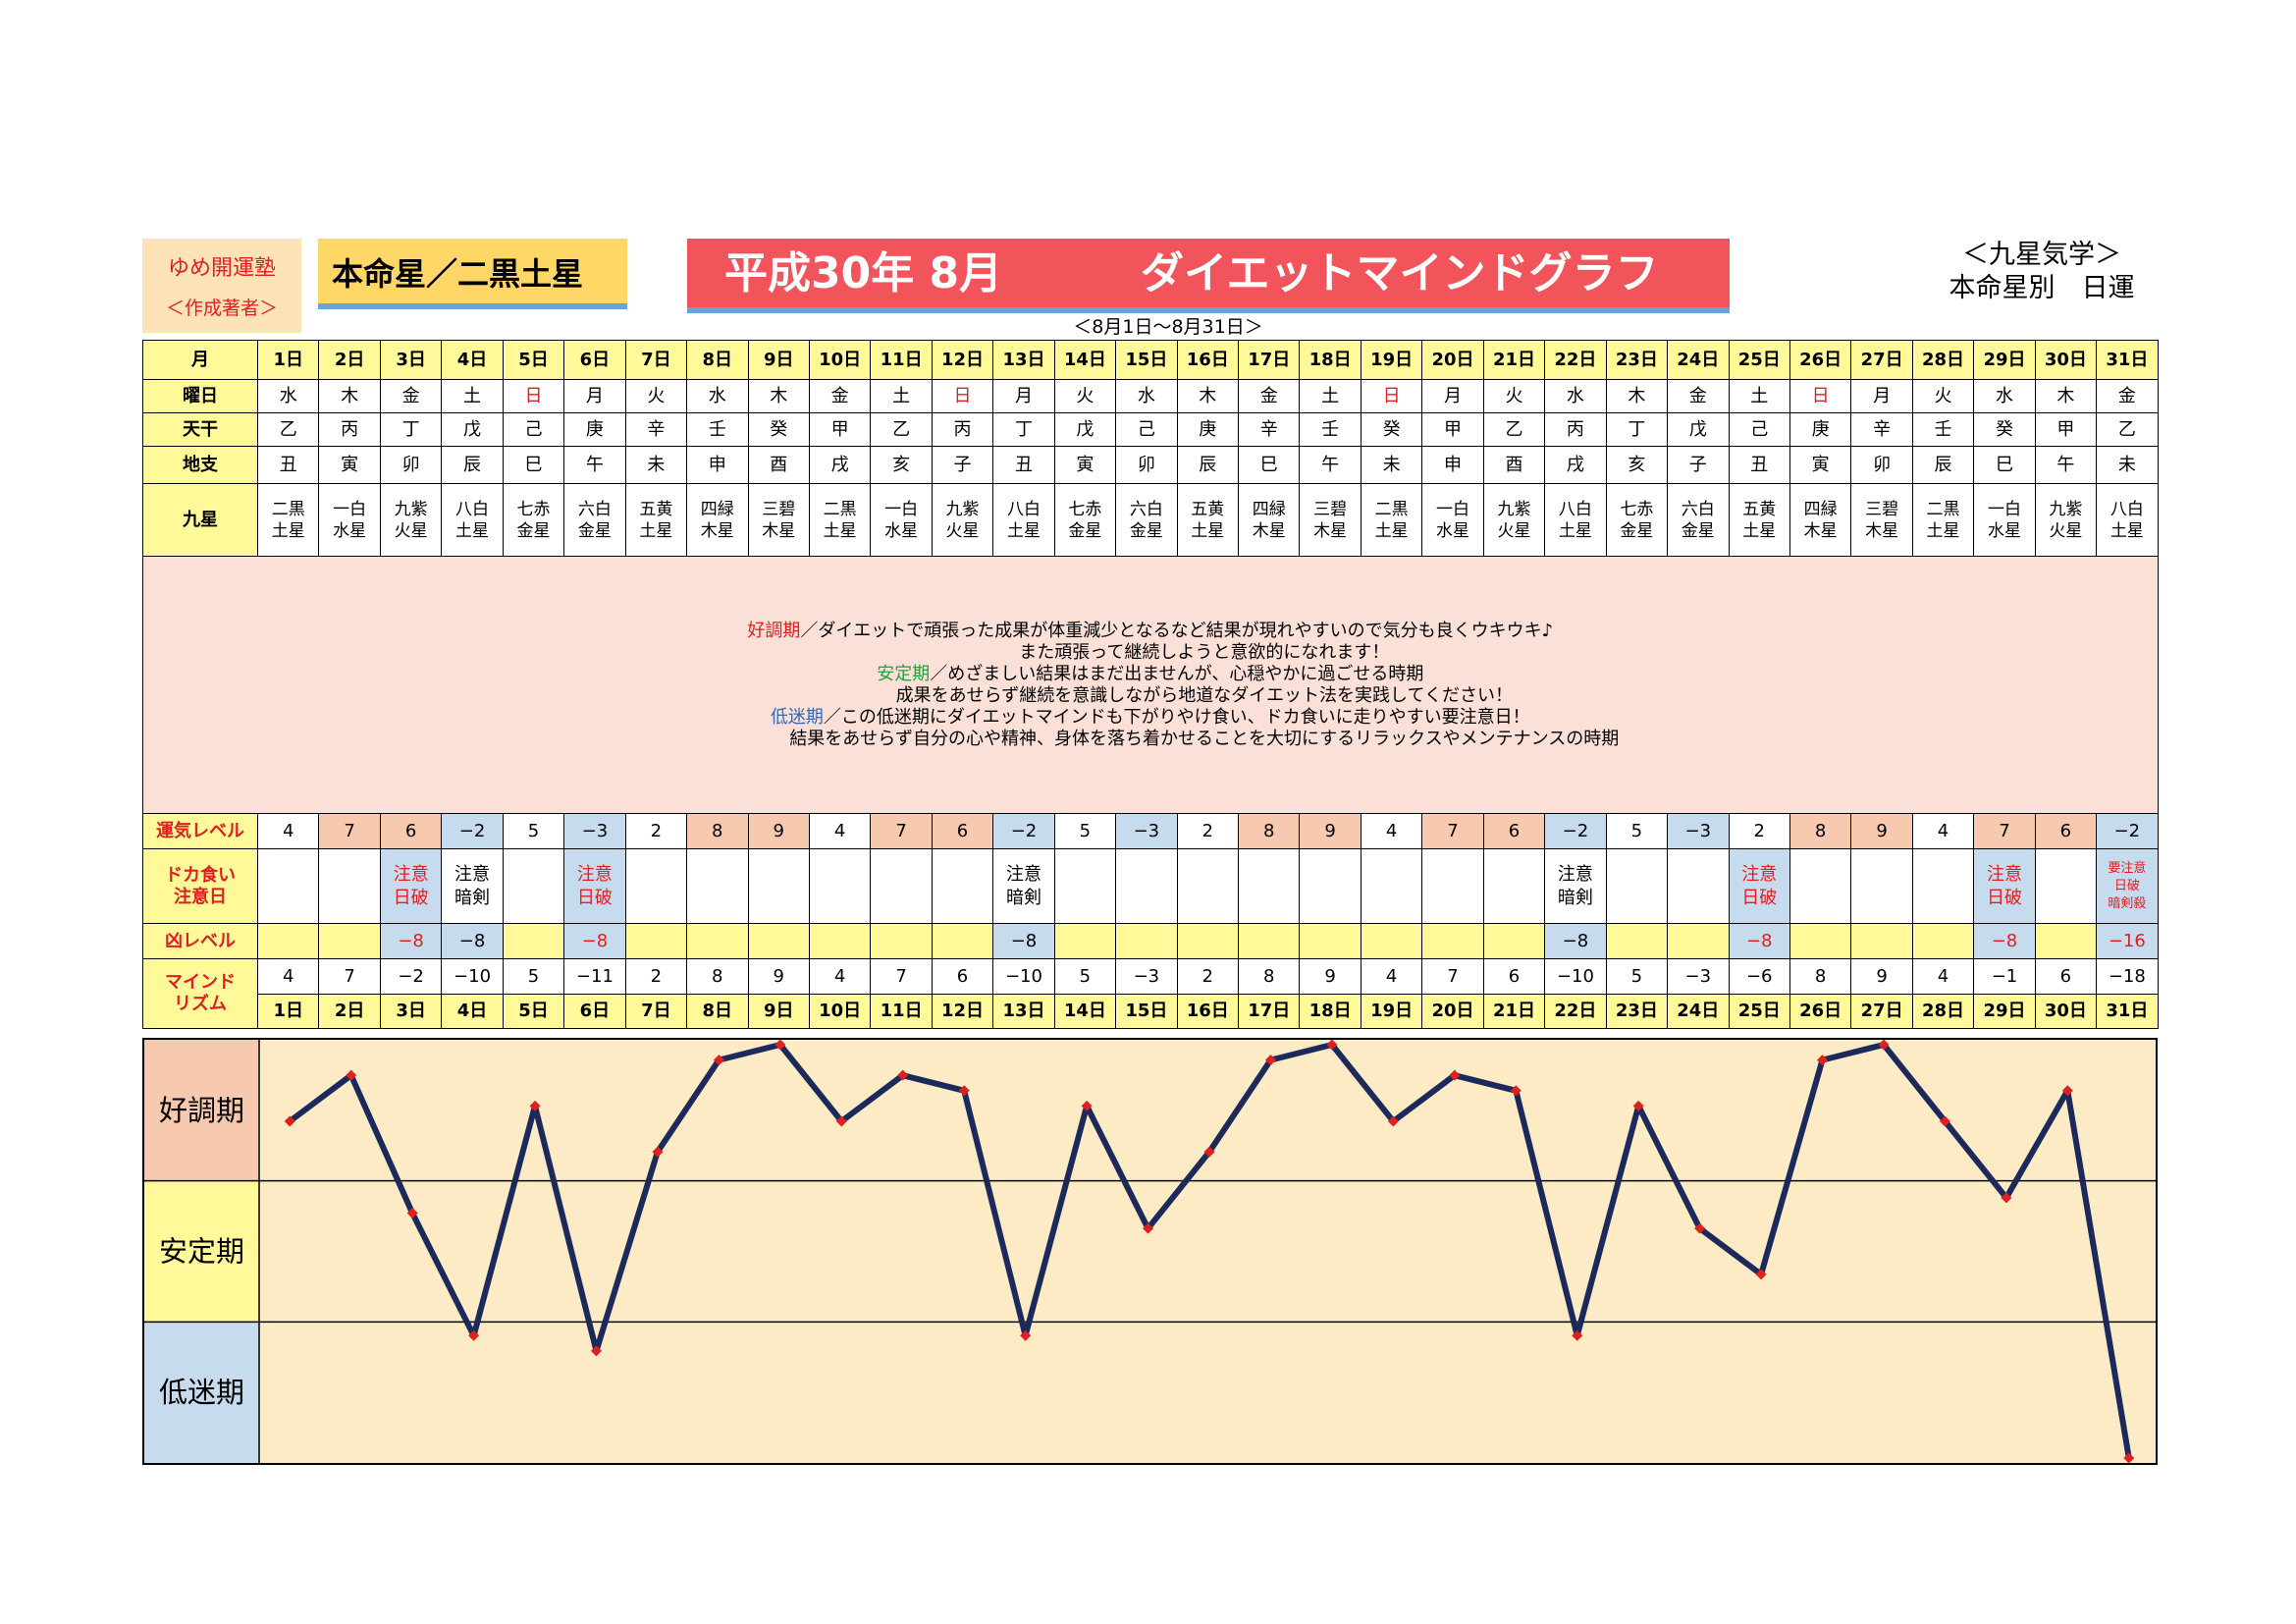 This screenshot has height=1624, width=2296. Describe the element at coordinates (963, 396) in the screenshot. I see `weekday-cell: 日` at that location.